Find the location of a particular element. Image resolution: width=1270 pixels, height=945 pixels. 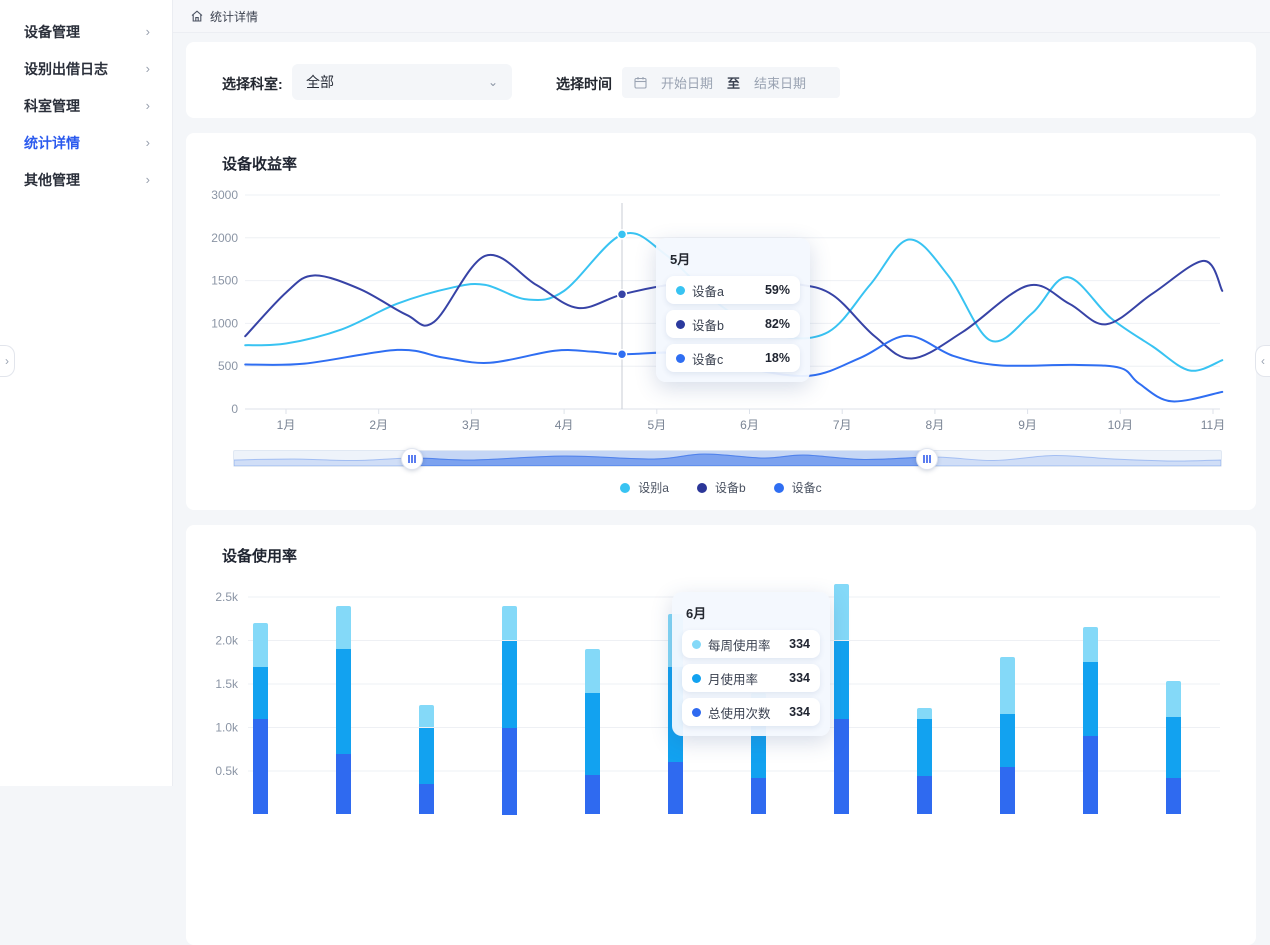

grip-icon is located at coordinates (411, 459).